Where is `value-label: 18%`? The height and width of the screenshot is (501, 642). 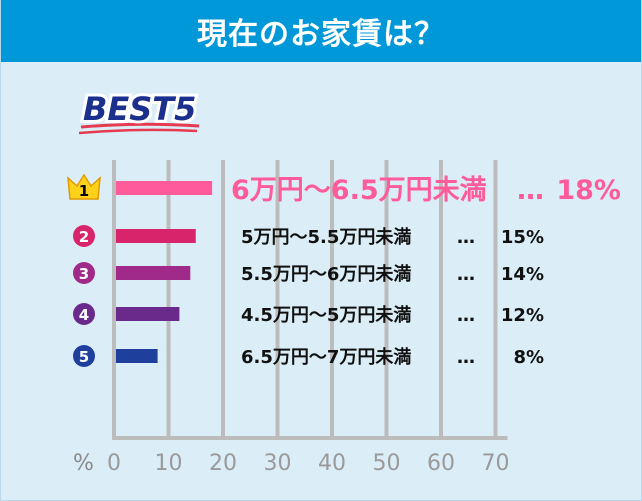
value-label: 18% is located at coordinates (588, 190).